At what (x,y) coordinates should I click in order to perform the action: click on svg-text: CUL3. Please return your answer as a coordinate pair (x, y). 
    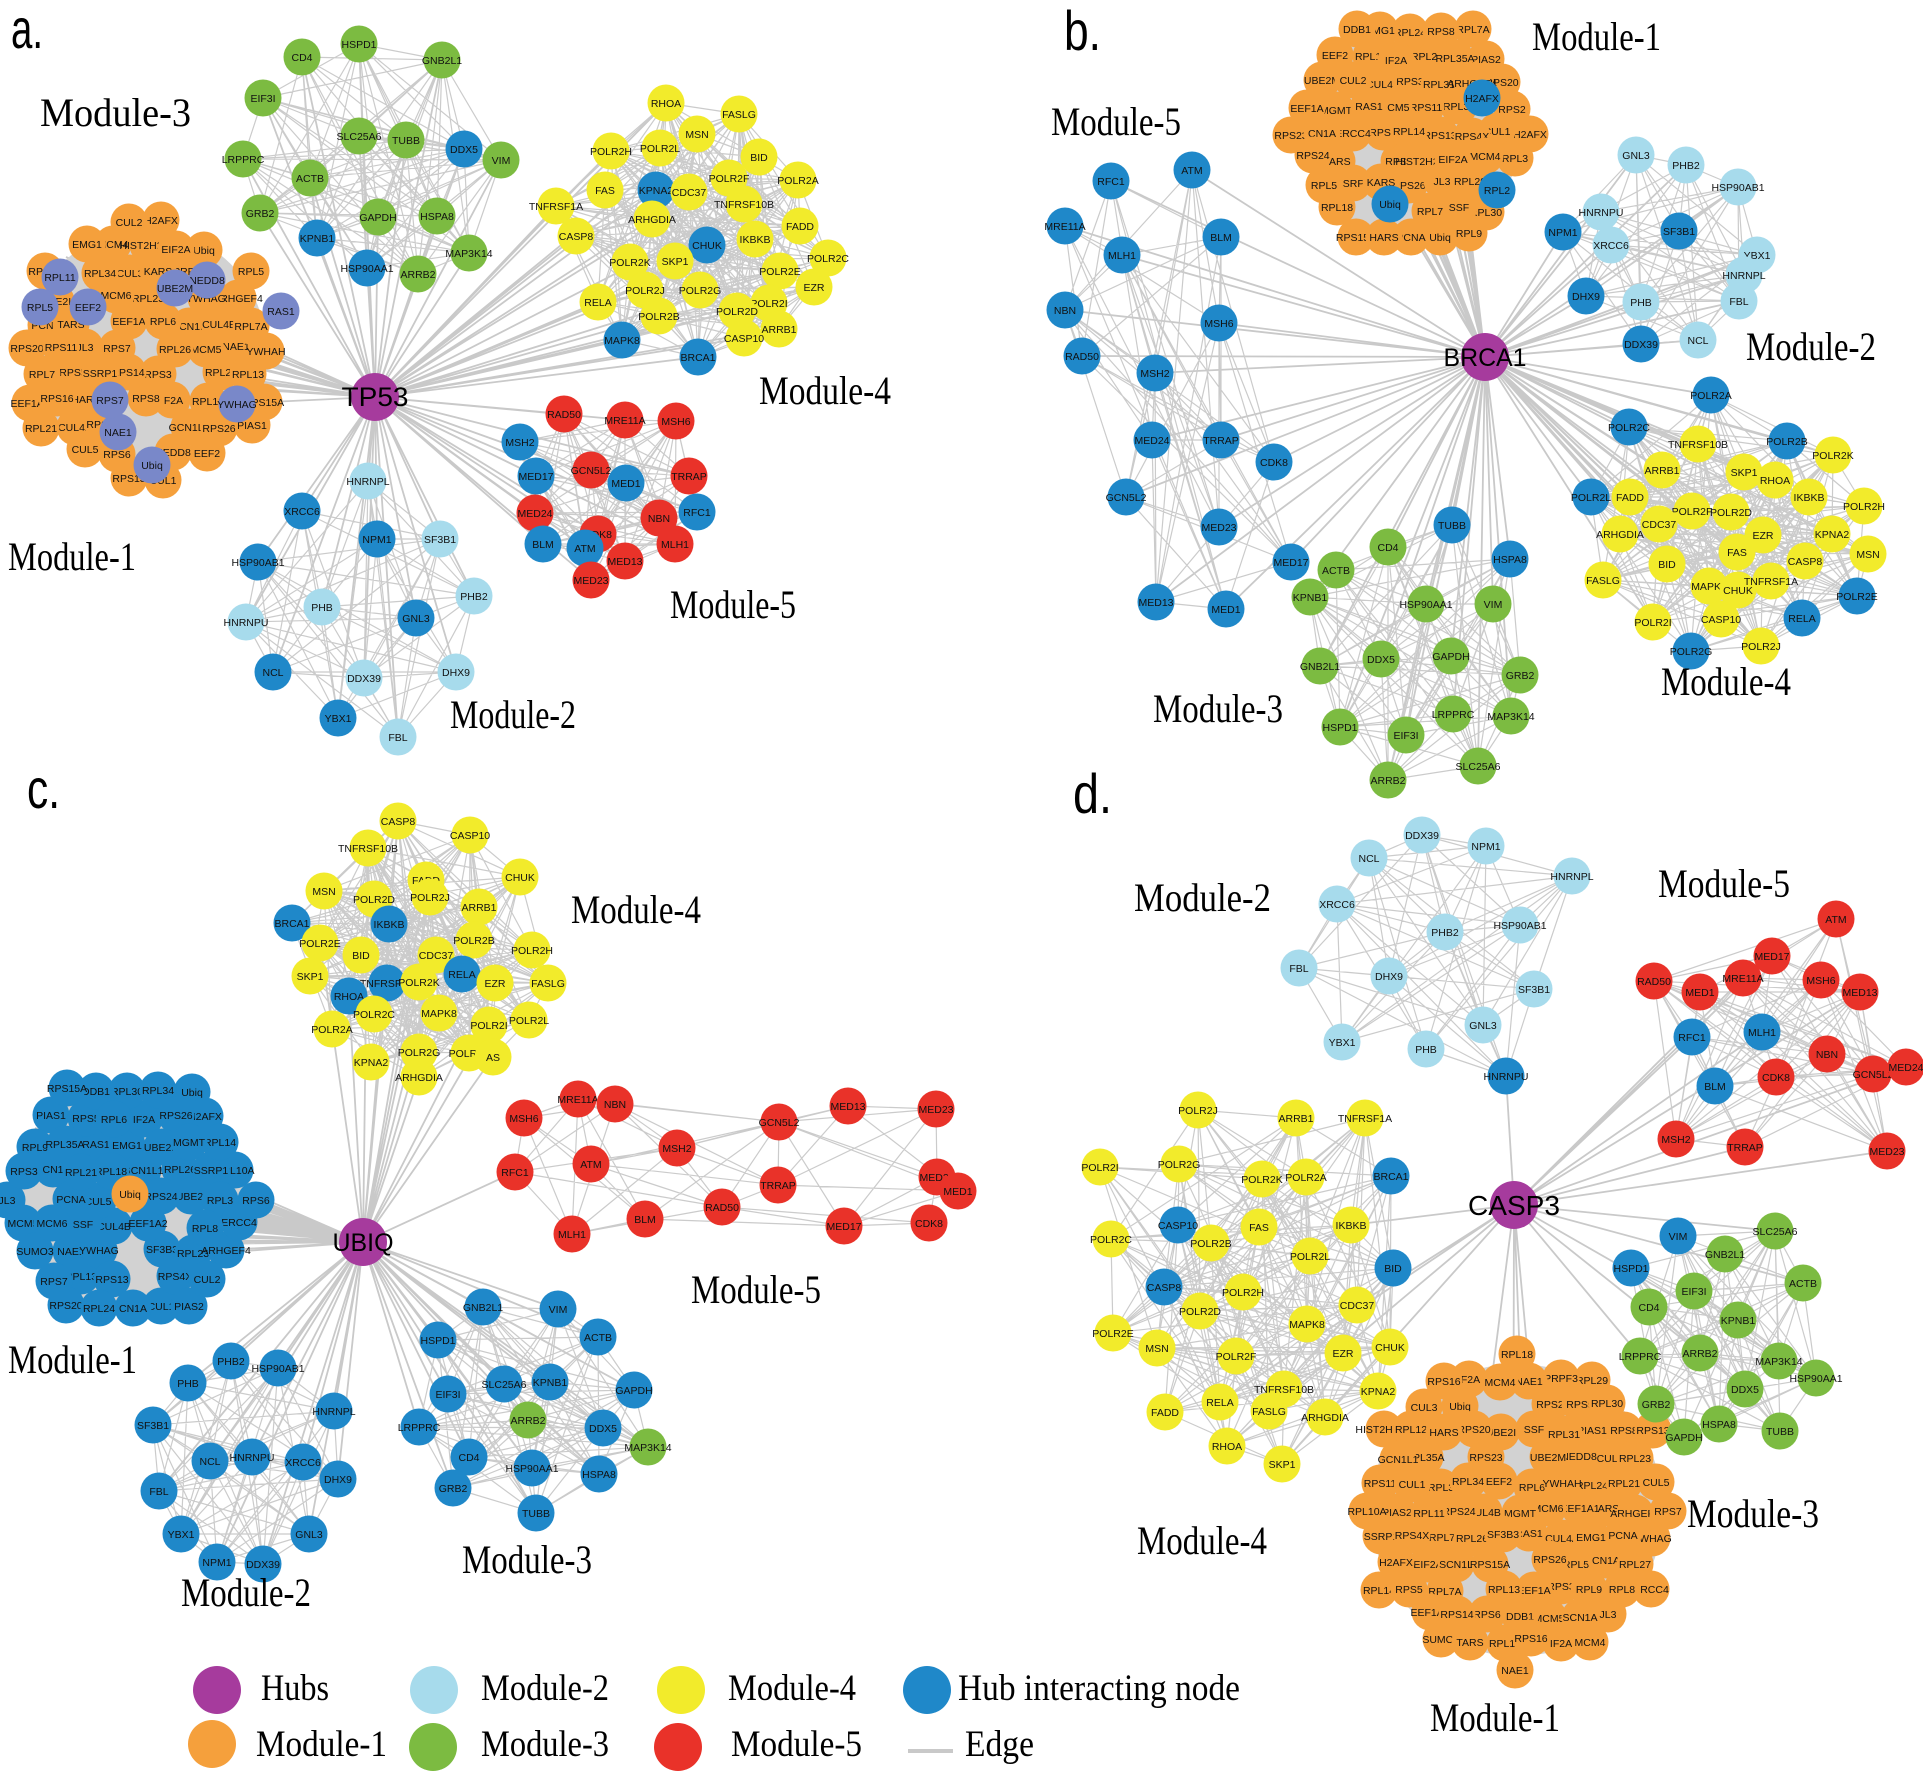
    Looking at the image, I should click on (130, 274).